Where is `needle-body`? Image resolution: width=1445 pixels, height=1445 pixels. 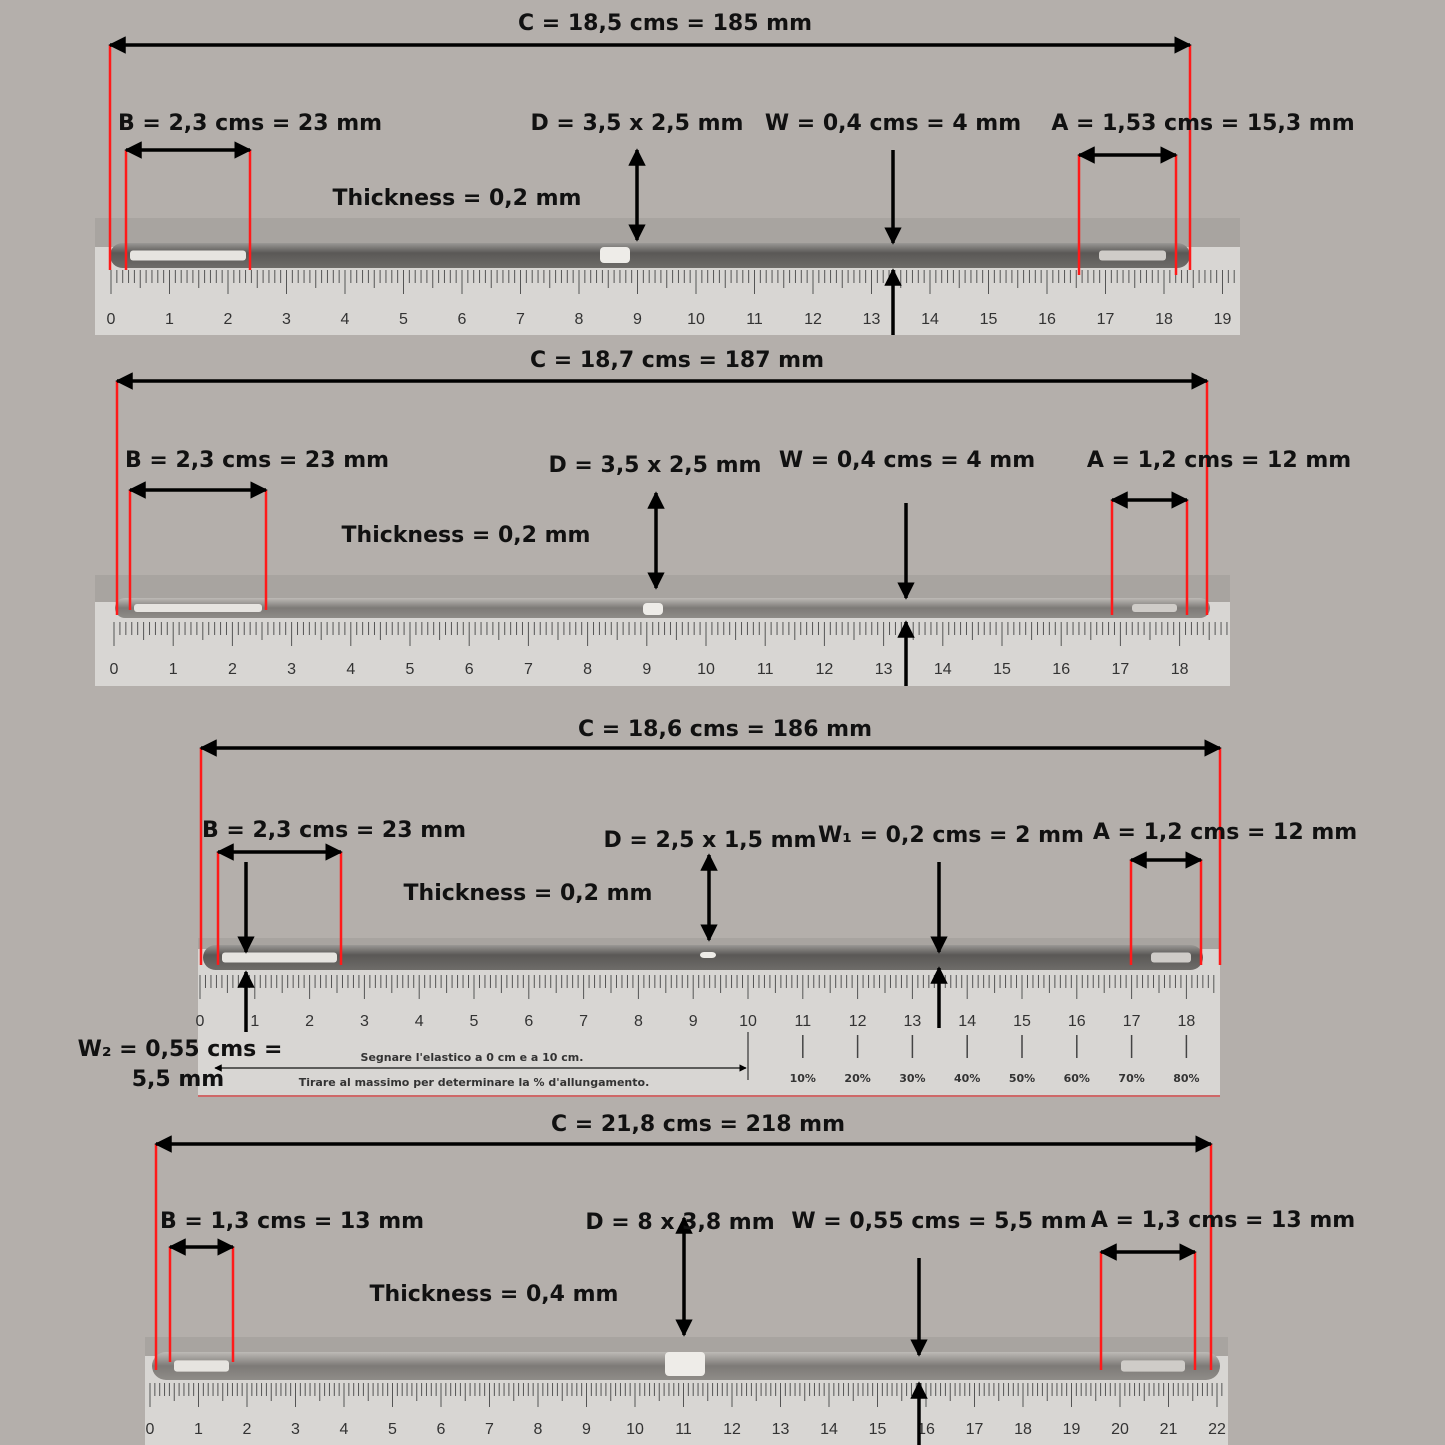
needle-body is located at coordinates (650, 255).